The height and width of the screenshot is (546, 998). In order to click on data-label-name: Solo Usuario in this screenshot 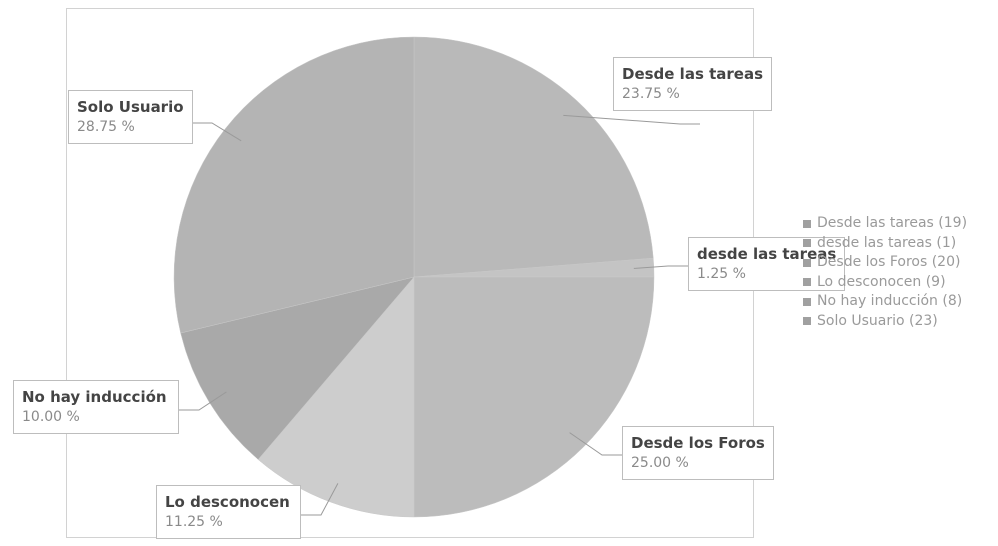, I will do `click(130, 107)`.